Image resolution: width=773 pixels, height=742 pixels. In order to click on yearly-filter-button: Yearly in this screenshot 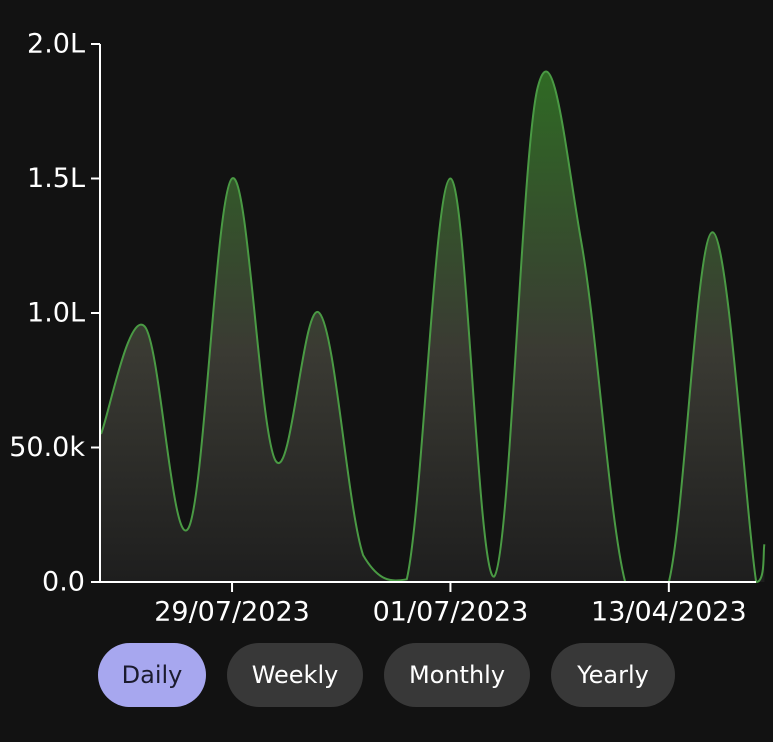, I will do `click(613, 675)`.